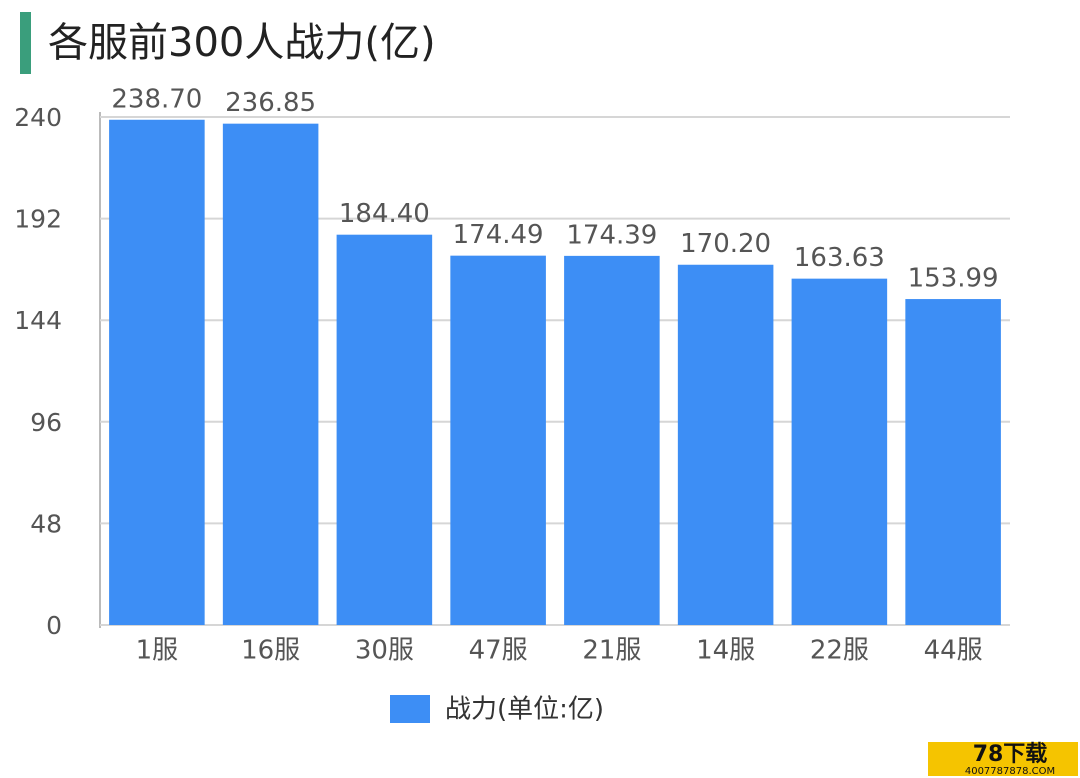 This screenshot has height=778, width=1080. I want to click on watermark-url: 4007787878.COM, so click(1010, 771).